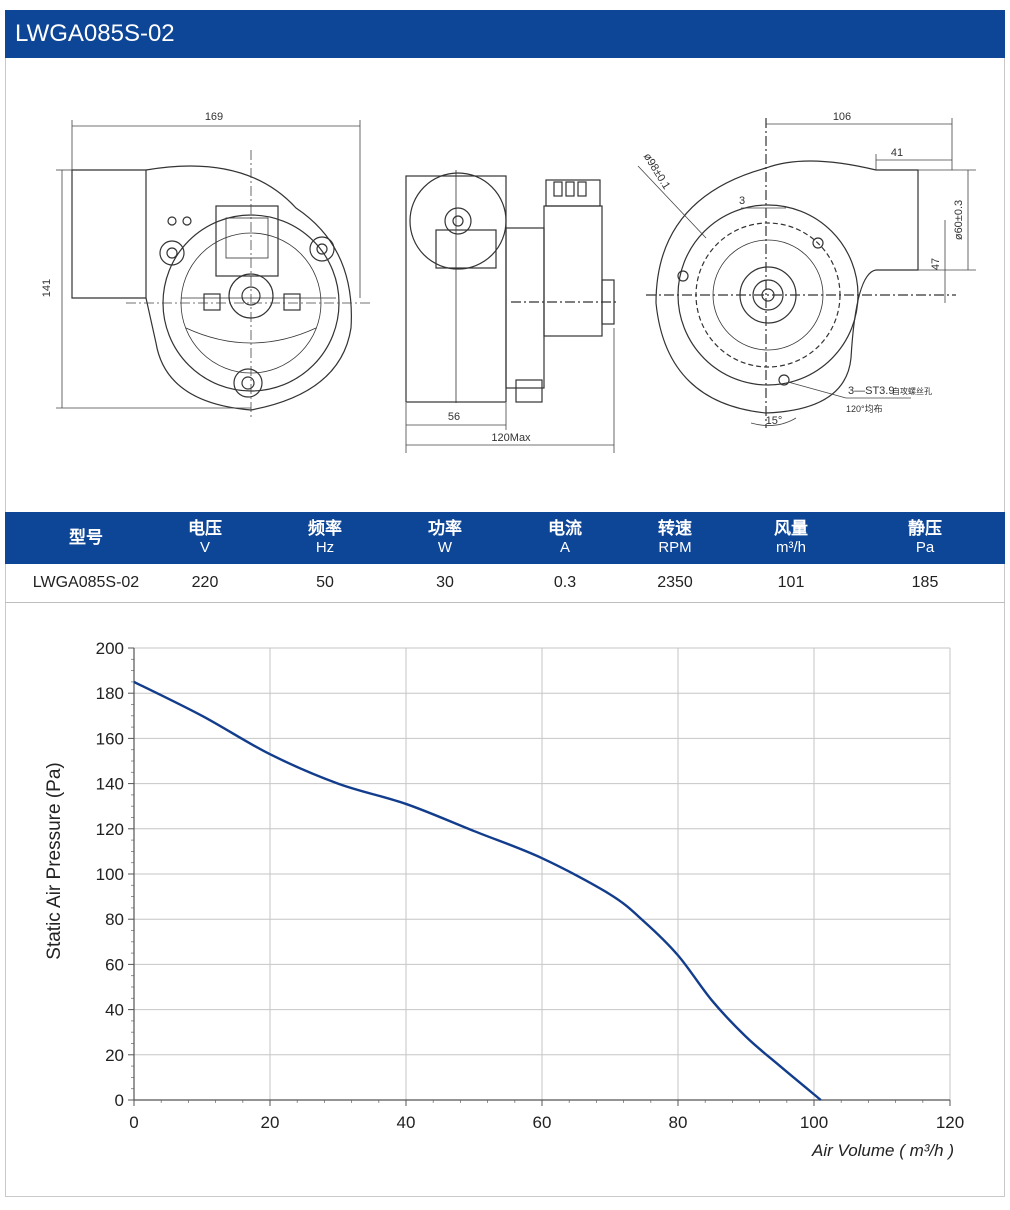  What do you see at coordinates (542, 1122) in the screenshot?
I see `x-tick-label: 60` at bounding box center [542, 1122].